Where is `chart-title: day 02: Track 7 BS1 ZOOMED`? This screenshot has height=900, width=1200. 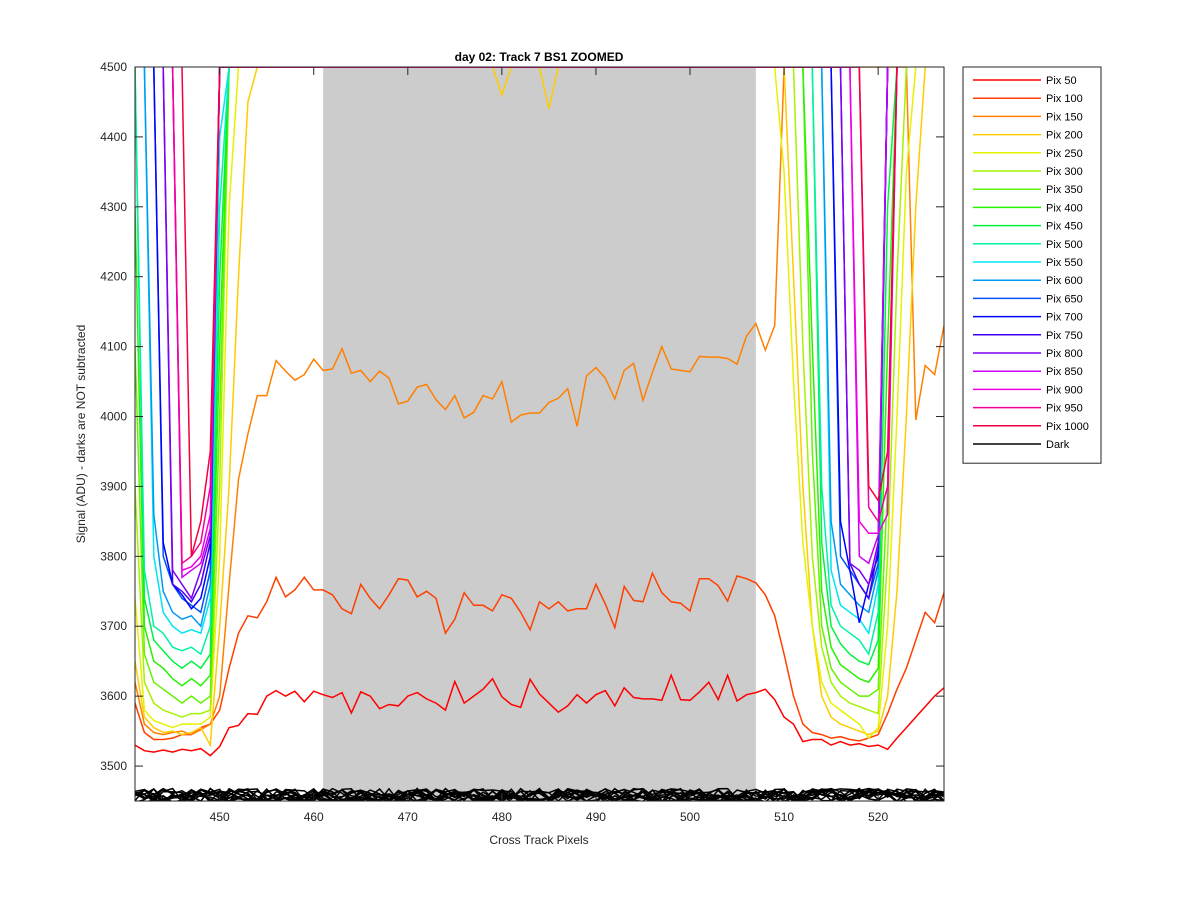
chart-title: day 02: Track 7 BS1 ZOOMED is located at coordinates (539, 57).